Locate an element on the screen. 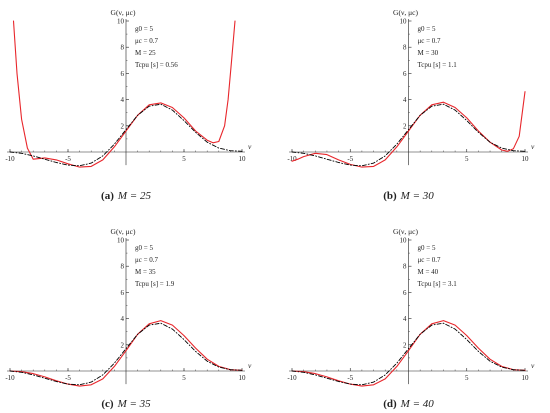  panel-caption: (d) M = 40 is located at coordinates (408, 404).